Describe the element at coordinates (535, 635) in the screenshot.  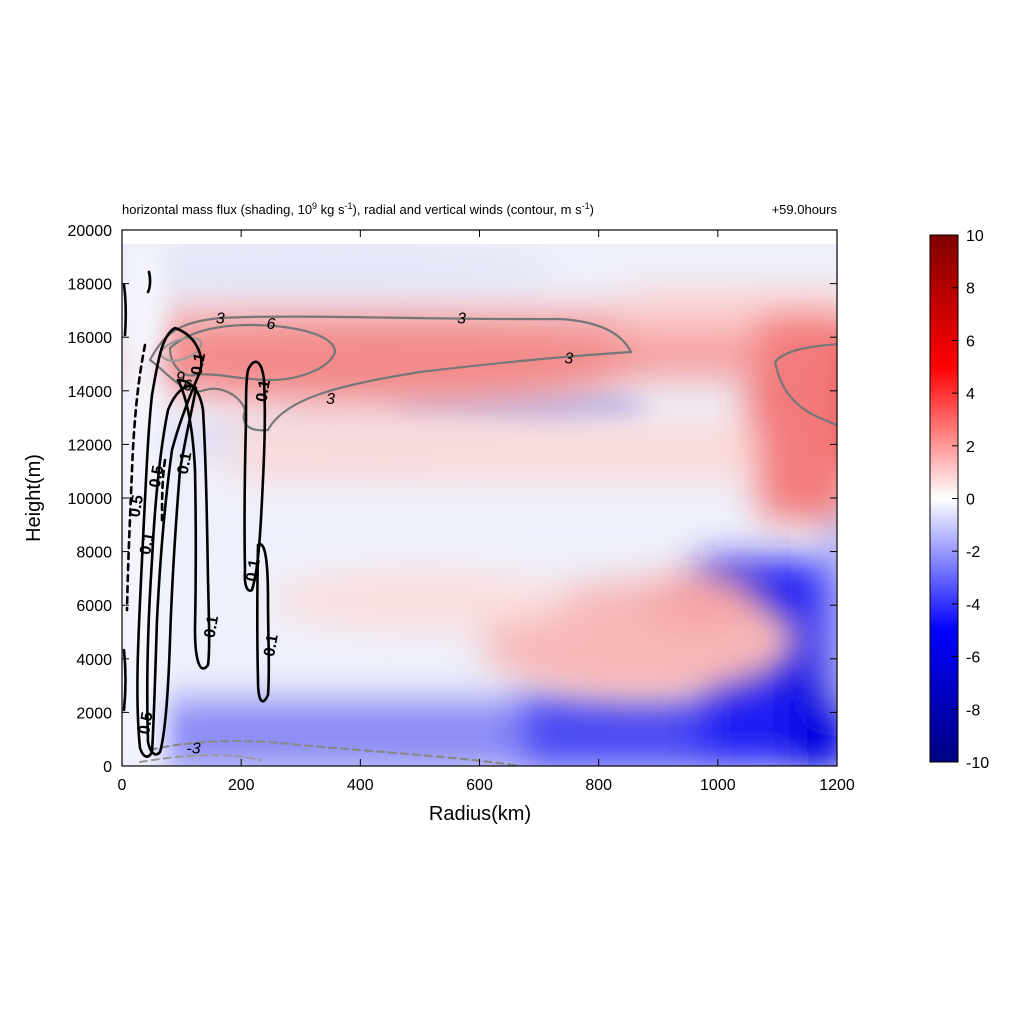
I see `shade-mid-level-outflow` at that location.